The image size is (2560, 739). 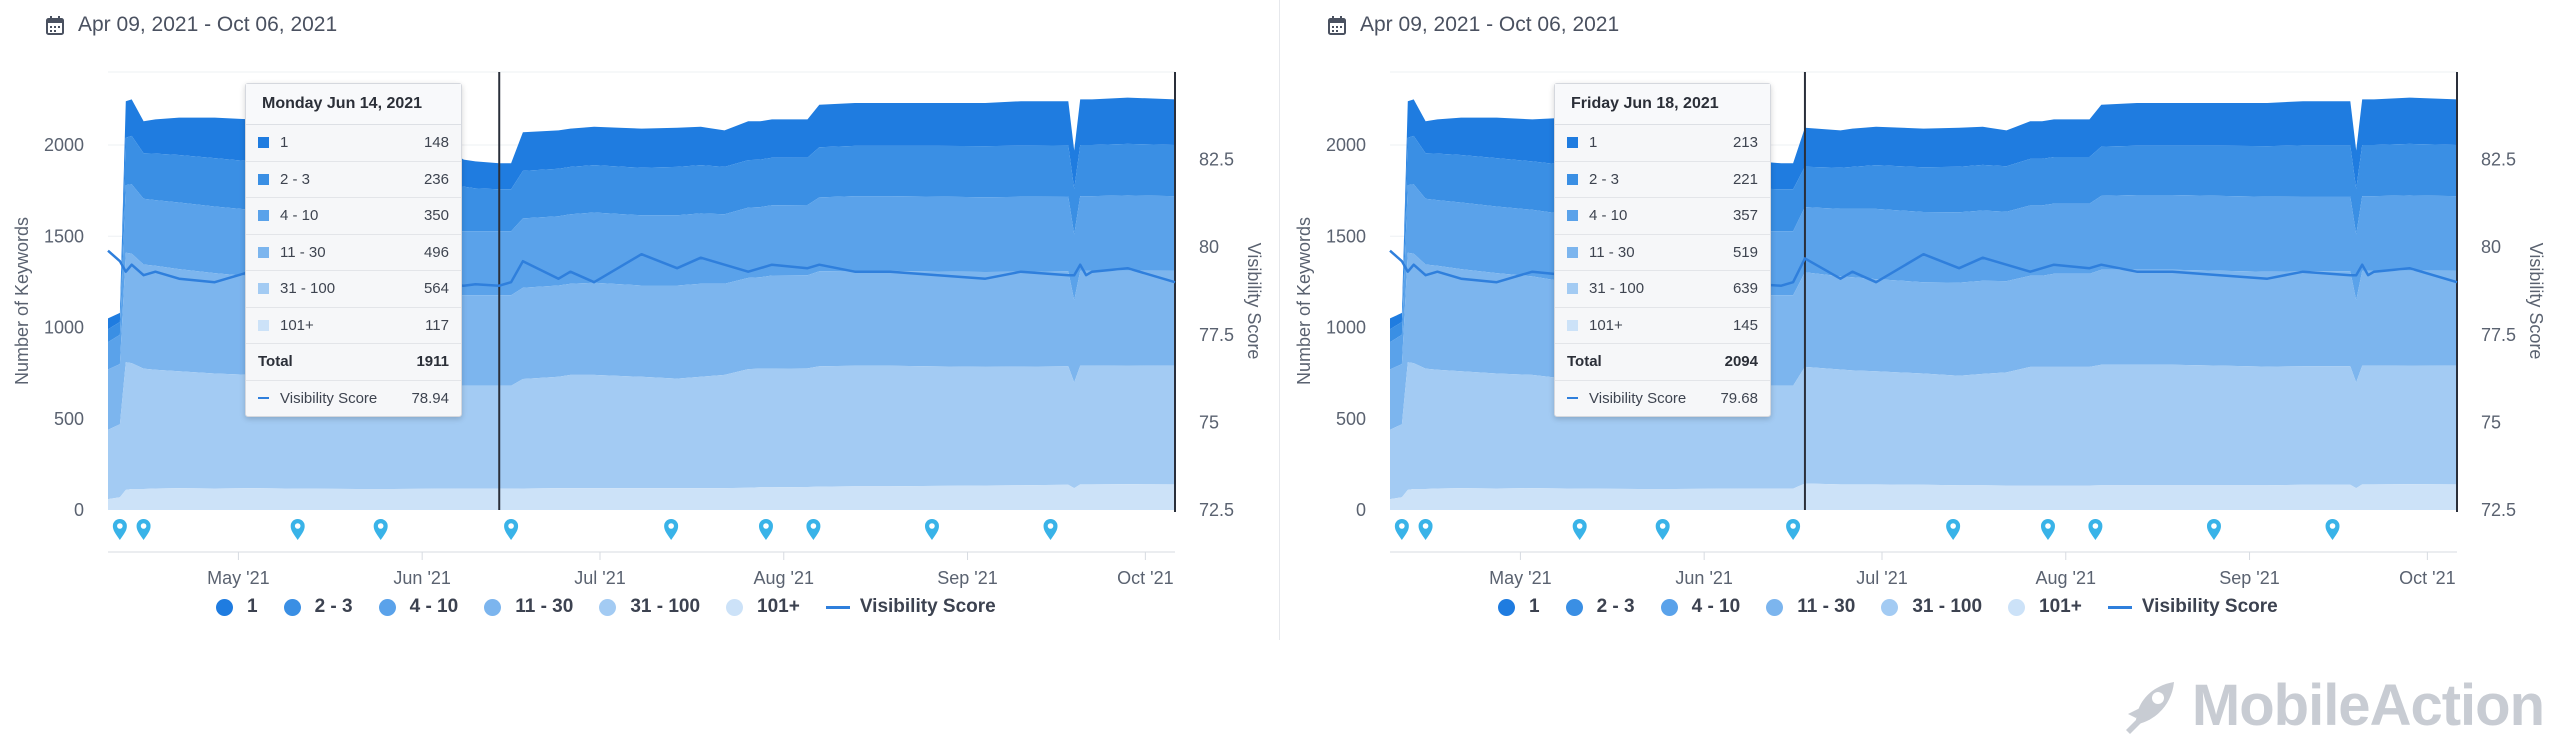 I want to click on tooltip-row-rank-1: 1 213, so click(x=1662, y=143).